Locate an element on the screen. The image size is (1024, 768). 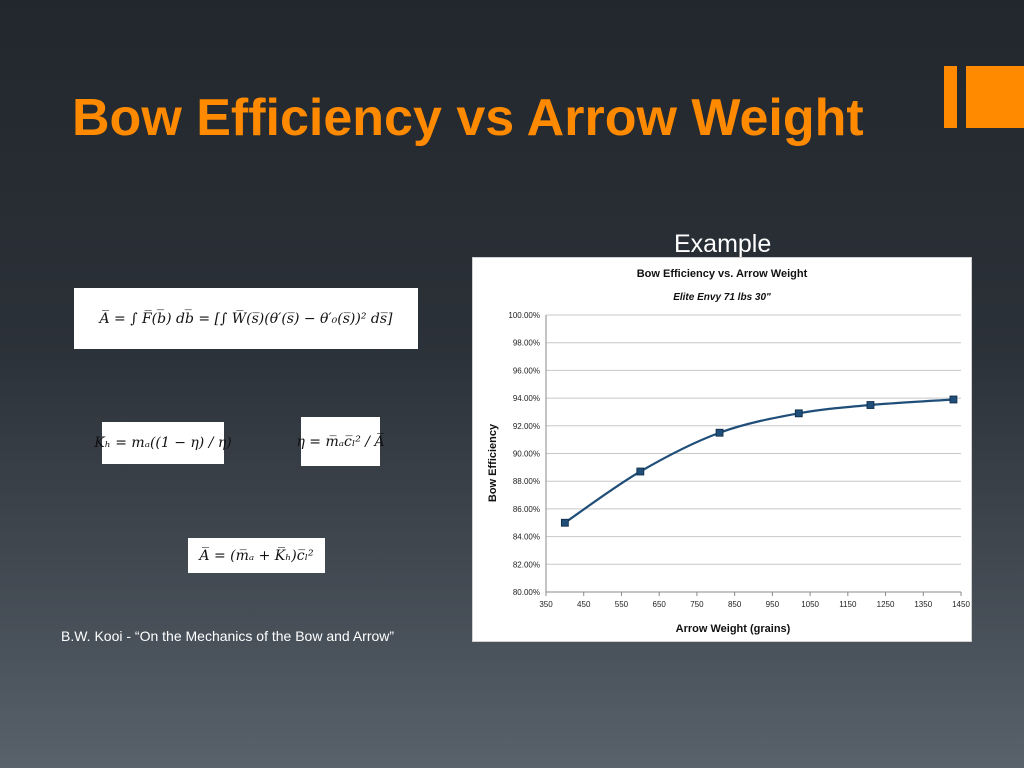
x-tick-label: 450 is located at coordinates (584, 604).